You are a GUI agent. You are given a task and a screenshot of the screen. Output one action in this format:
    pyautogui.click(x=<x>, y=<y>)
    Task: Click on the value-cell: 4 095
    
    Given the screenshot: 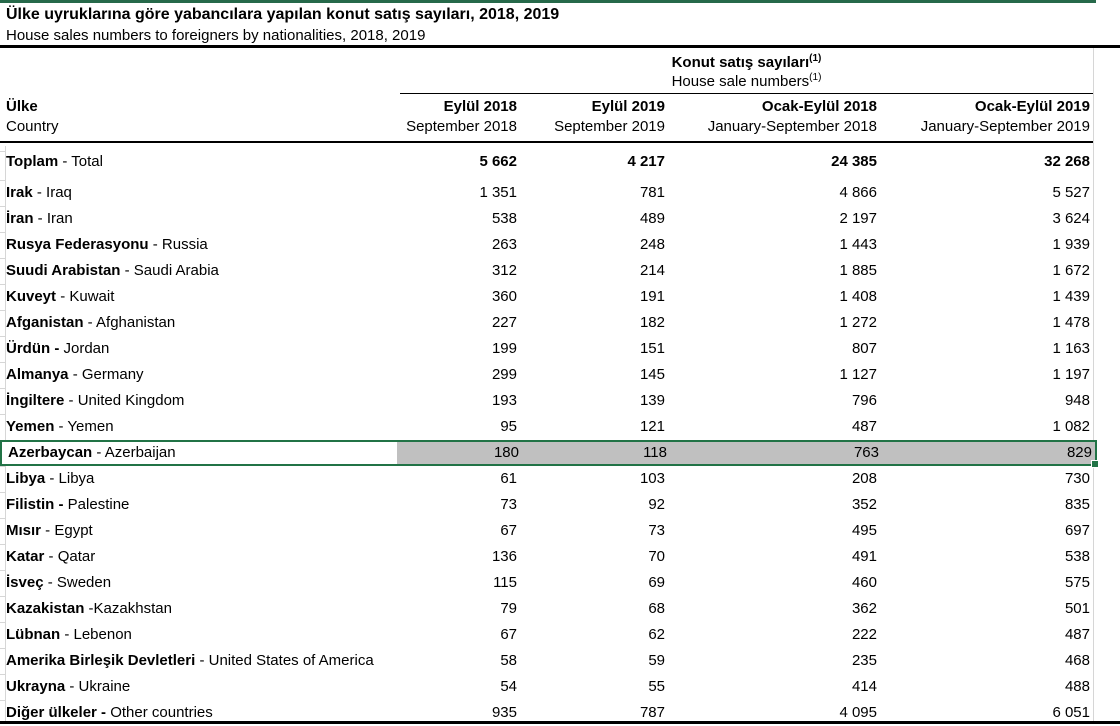 What is the action you would take?
    pyautogui.click(x=858, y=712)
    